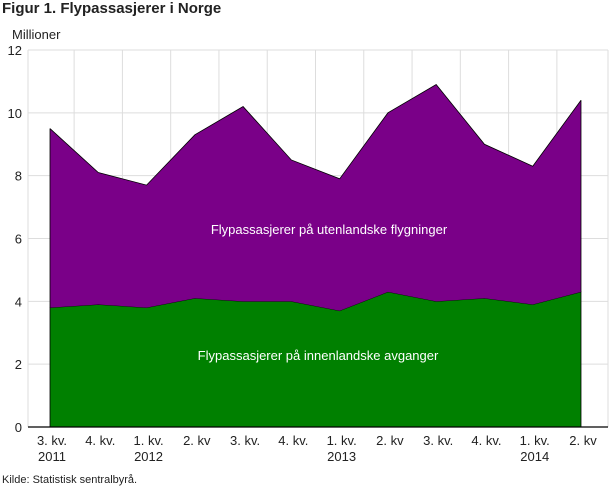  Describe the element at coordinates (52, 456) in the screenshot. I see `x-tick-year-label: 2011` at that location.